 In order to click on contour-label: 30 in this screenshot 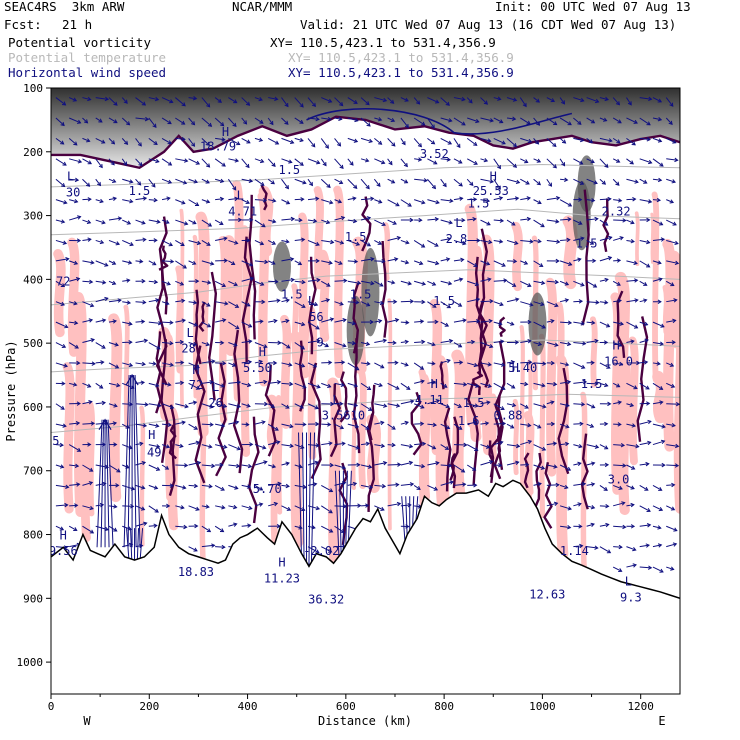, I will do `click(73, 192)`.